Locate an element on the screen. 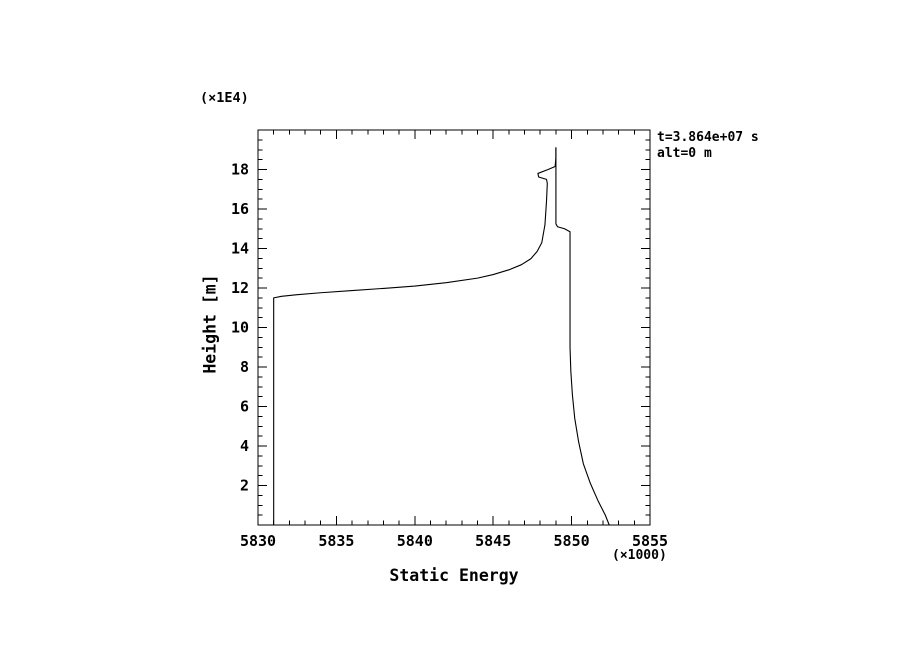  y-axis-scale-label: (×1E4) is located at coordinates (224, 98).